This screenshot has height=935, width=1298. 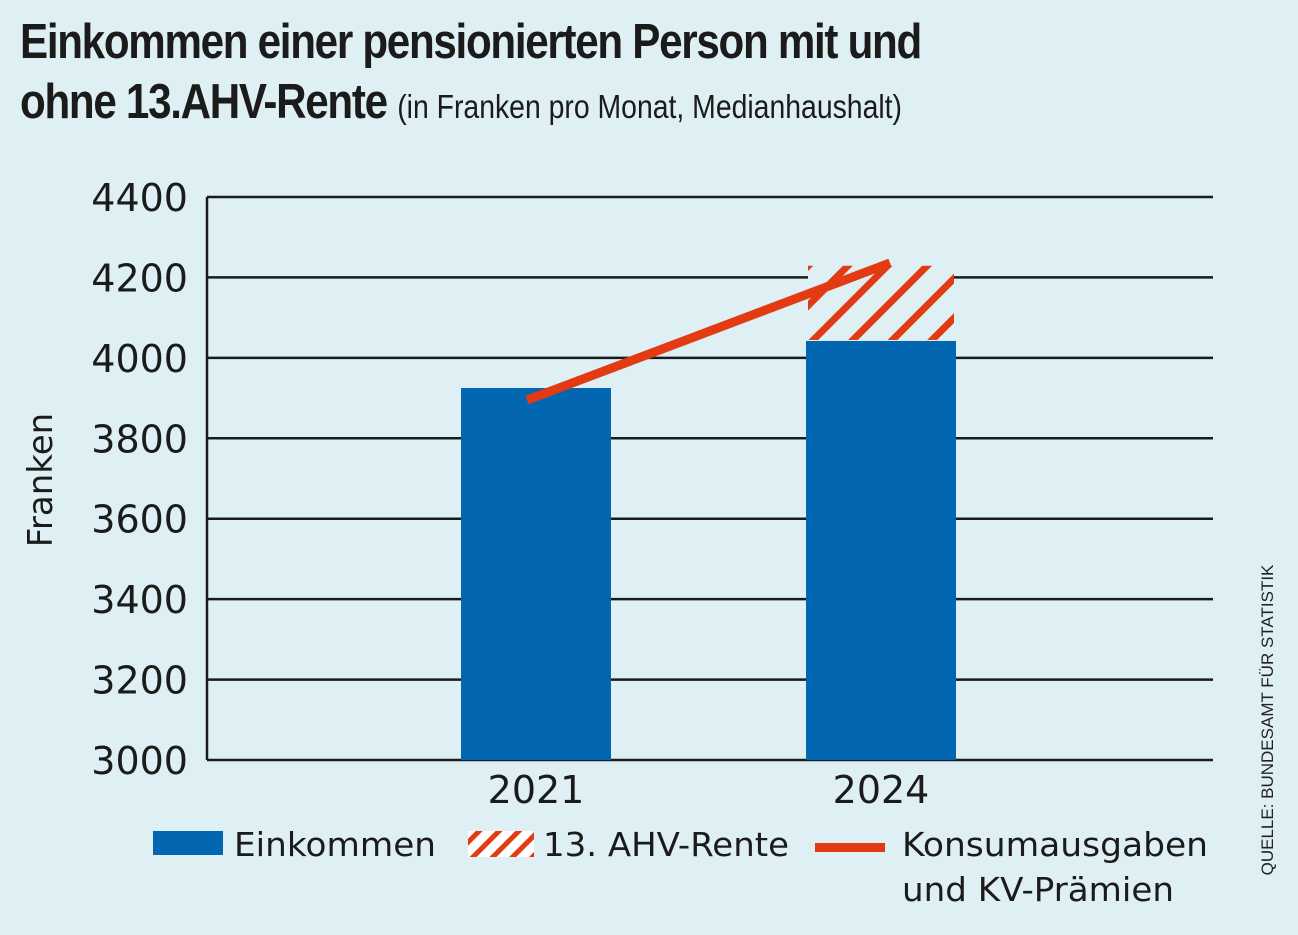 What do you see at coordinates (139, 761) in the screenshot?
I see `y-tick-label: 3000` at bounding box center [139, 761].